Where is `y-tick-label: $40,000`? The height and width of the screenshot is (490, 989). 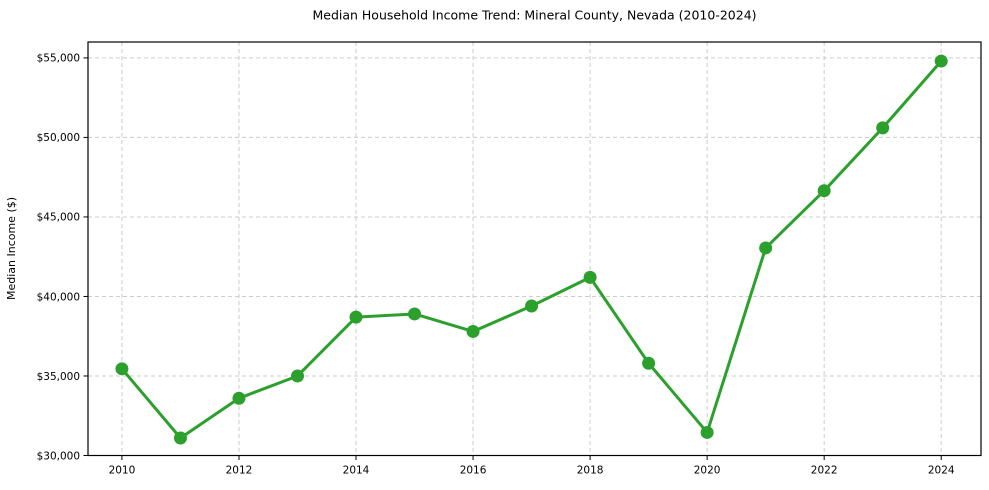
y-tick-label: $40,000 is located at coordinates (58, 297).